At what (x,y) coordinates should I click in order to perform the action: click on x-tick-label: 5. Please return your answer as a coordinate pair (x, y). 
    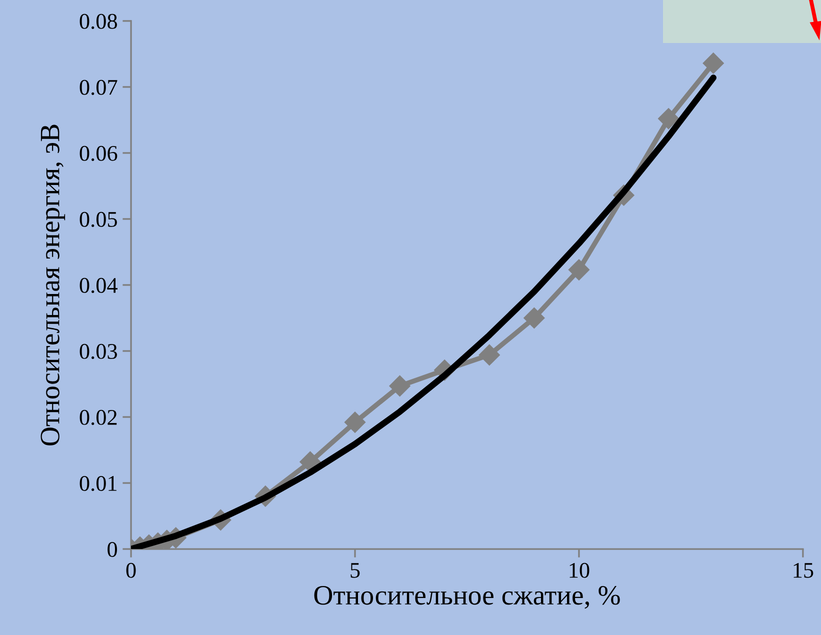
    Looking at the image, I should click on (355, 570).